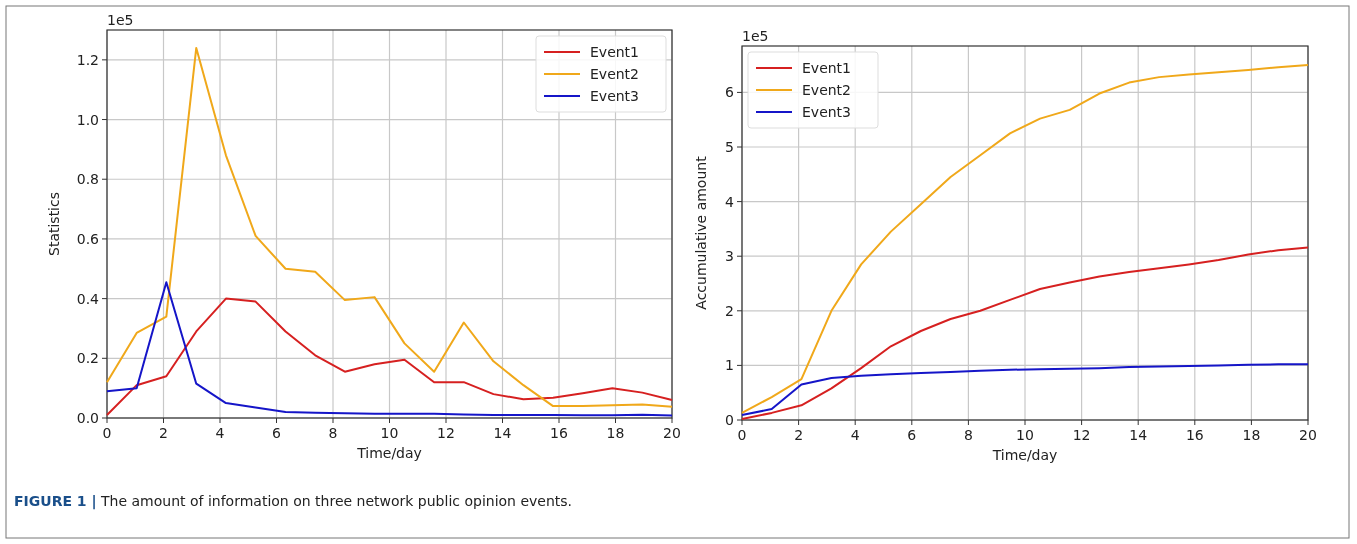 This screenshot has width=1357, height=544. Describe the element at coordinates (729, 310) in the screenshot. I see `y-tick-label: 2` at that location.